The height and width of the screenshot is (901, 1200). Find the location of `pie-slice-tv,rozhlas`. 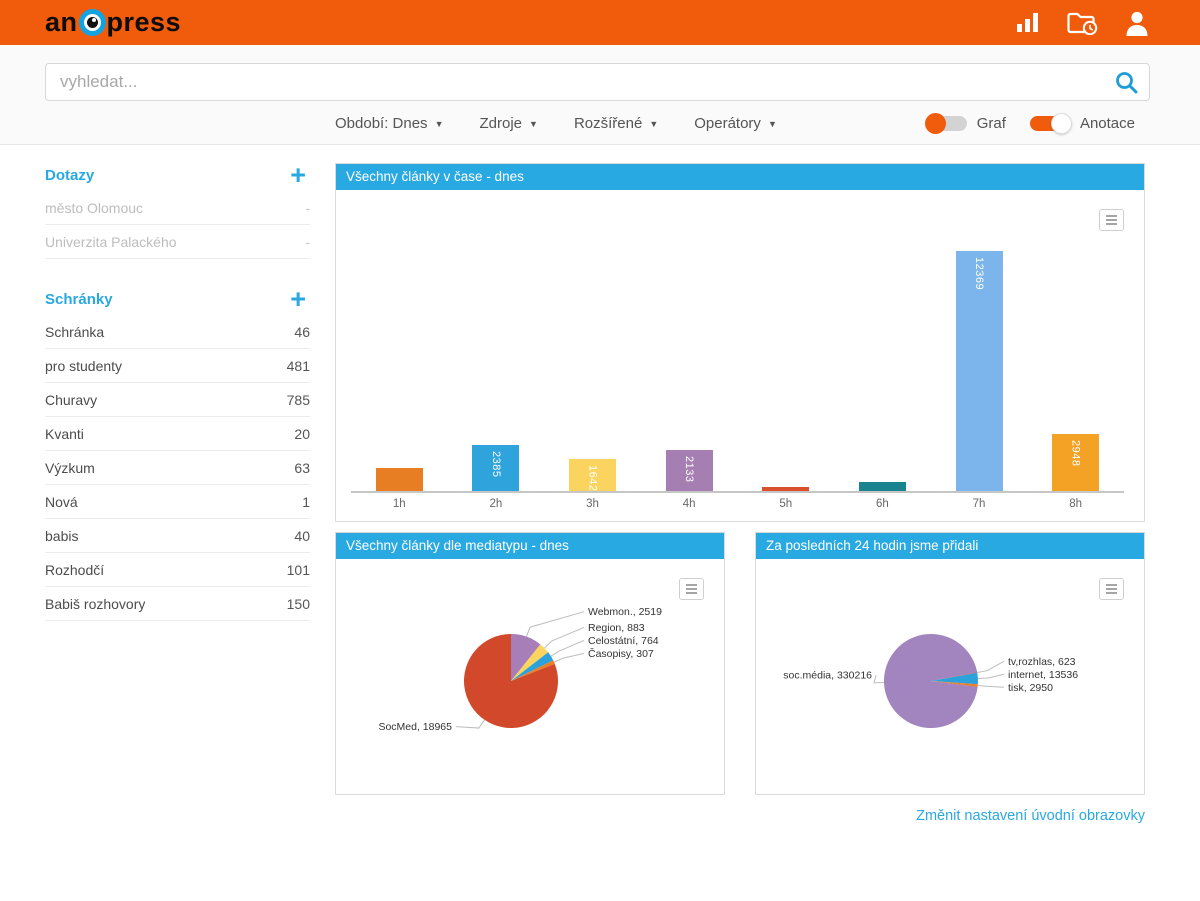

pie-slice-tv,rozhlas is located at coordinates (954, 676).